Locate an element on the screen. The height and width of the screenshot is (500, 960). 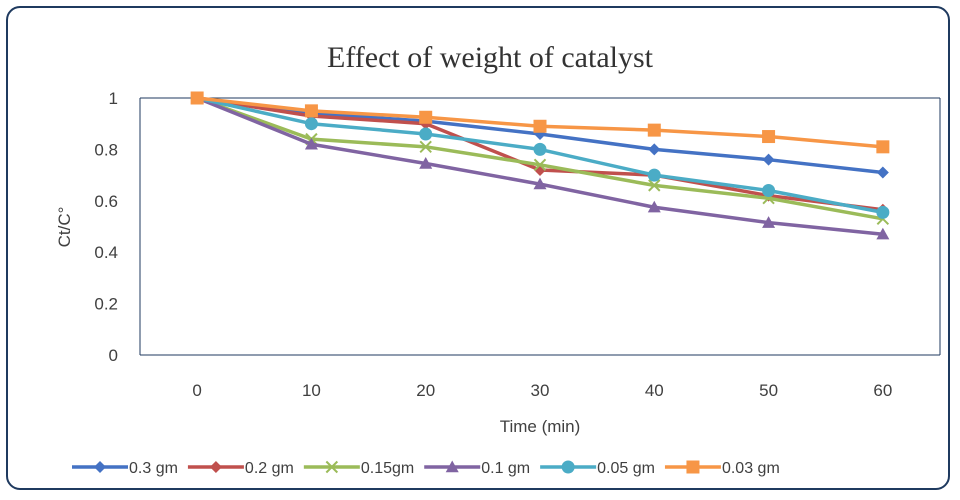
x-tick-label: 30 is located at coordinates (540, 390).